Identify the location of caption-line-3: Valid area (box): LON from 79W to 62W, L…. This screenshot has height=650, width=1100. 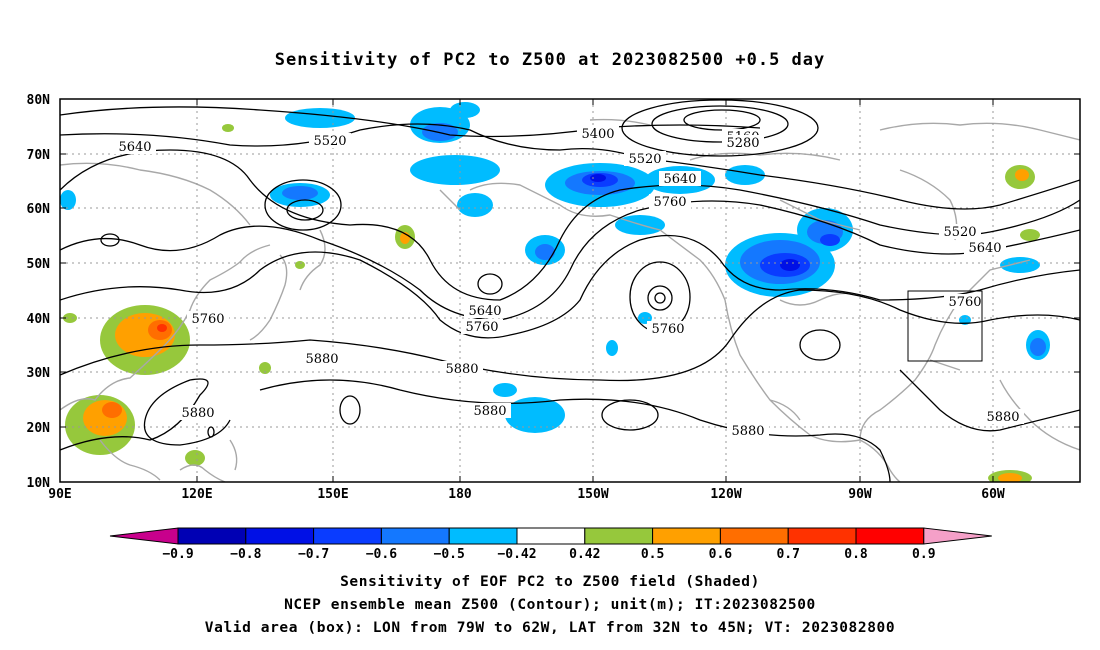
(550, 628).